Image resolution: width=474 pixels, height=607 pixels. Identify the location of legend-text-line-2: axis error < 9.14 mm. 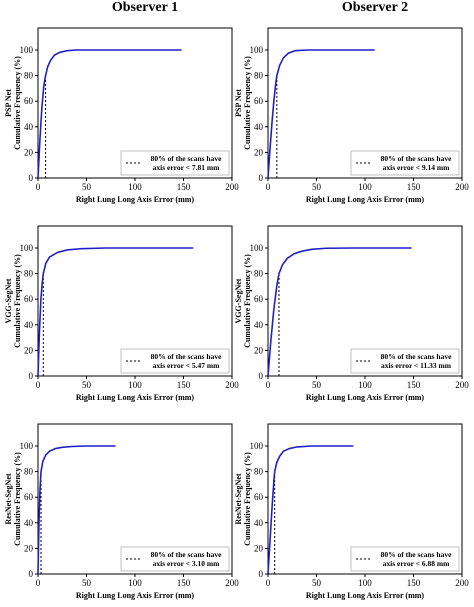
(416, 167).